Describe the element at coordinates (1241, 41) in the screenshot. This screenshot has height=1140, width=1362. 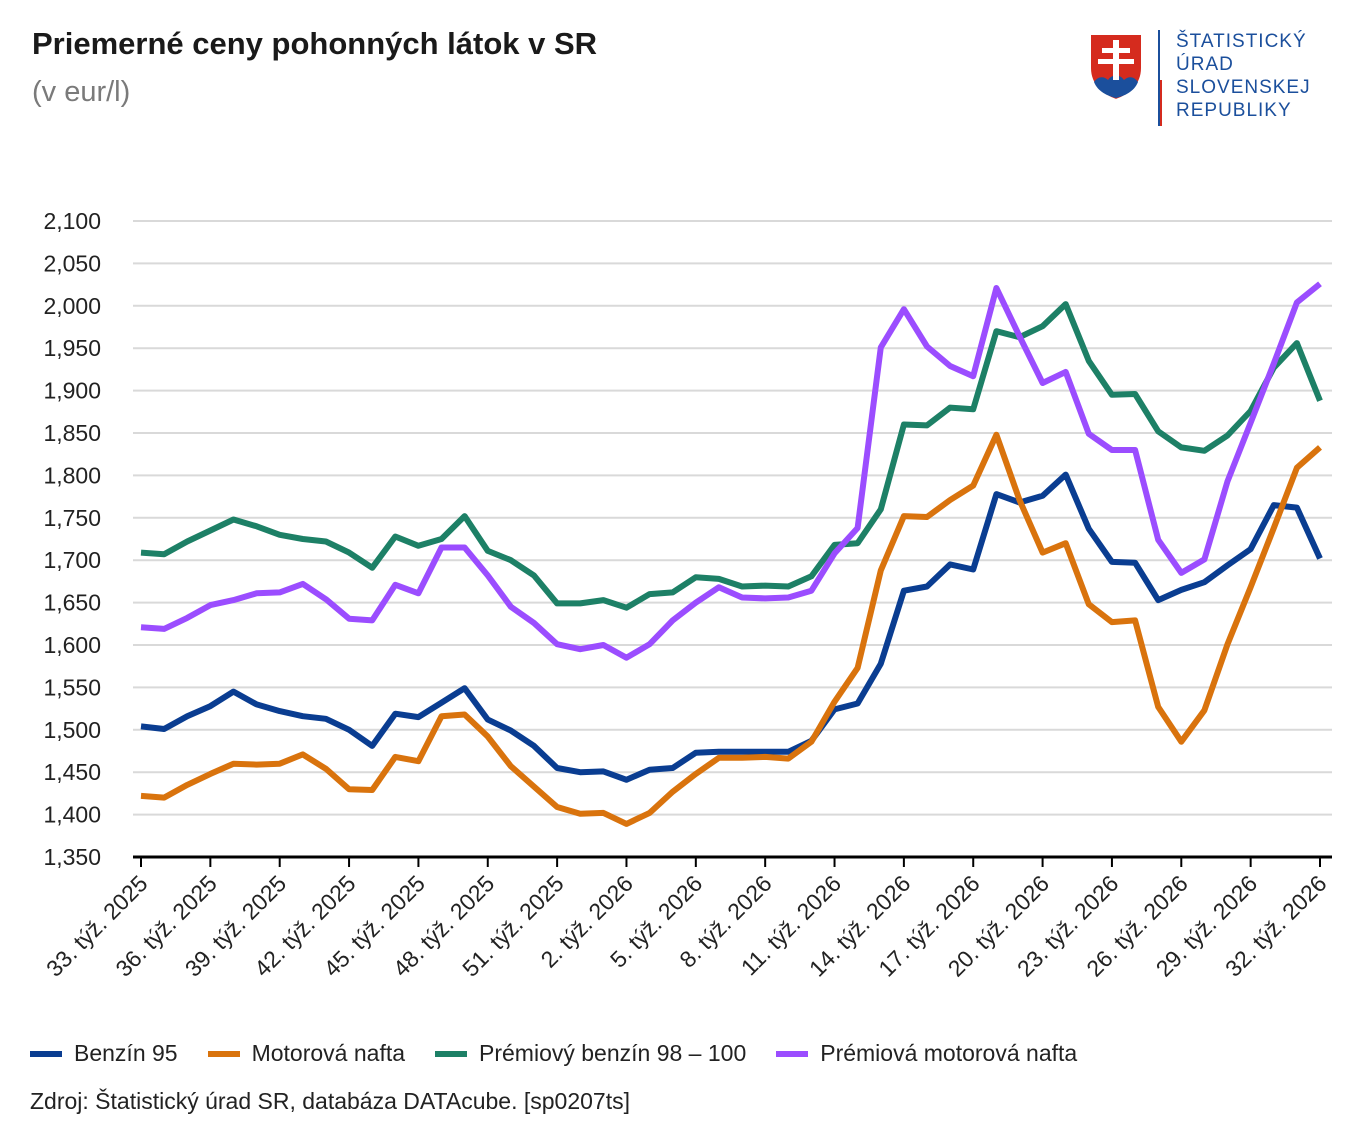
I see `logo-text-line: ŠTATISTICKÝ` at that location.